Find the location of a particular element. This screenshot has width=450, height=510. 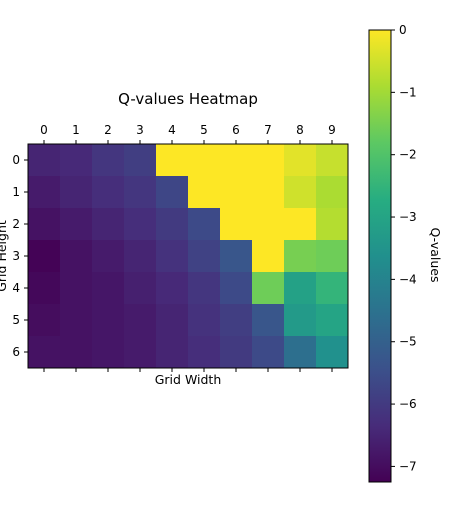

y-tick-label: 2 is located at coordinates (16, 224).